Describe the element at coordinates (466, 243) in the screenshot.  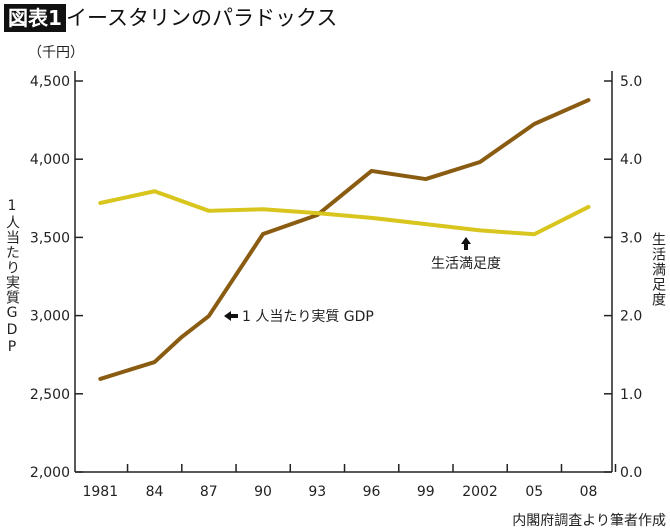
I see `arrow-up-icon` at that location.